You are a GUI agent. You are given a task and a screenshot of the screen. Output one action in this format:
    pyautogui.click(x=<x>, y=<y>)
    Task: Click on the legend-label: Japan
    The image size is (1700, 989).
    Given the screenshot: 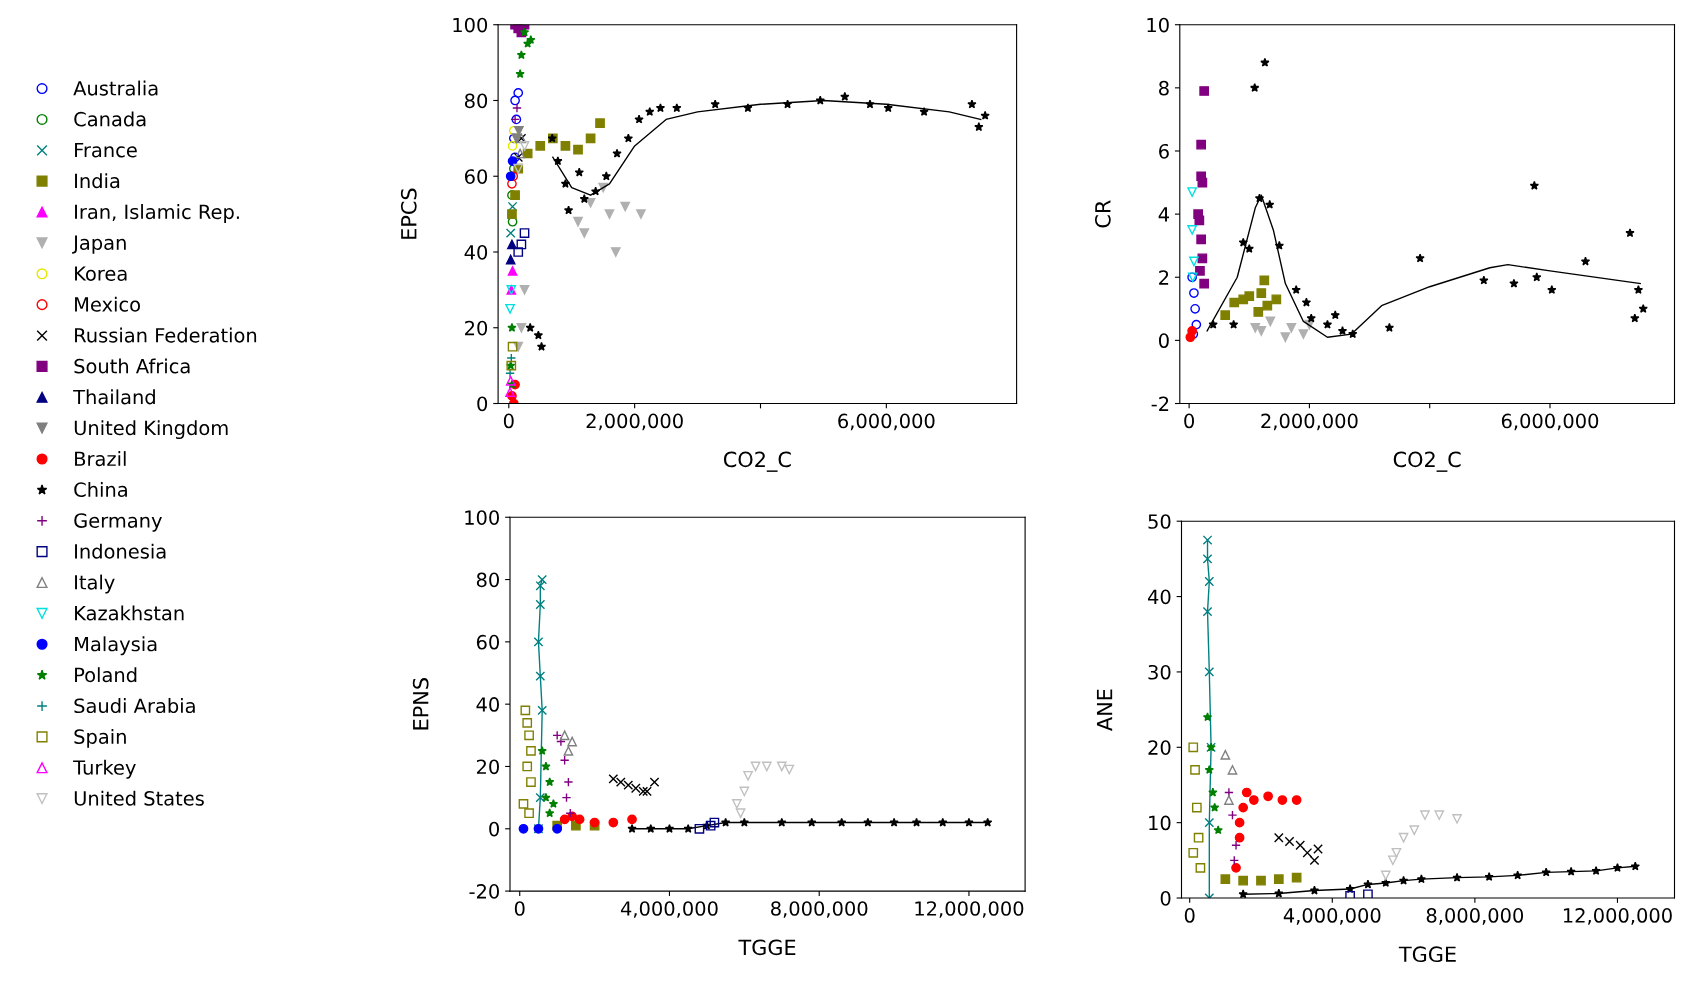 What is the action you would take?
    pyautogui.click(x=99, y=244)
    